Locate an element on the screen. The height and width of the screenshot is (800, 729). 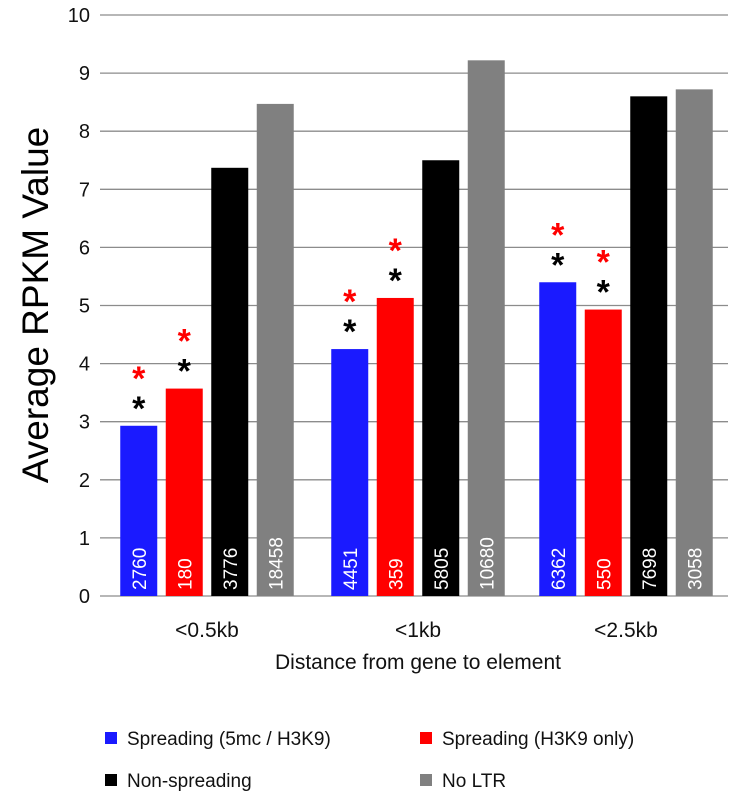
y-axis-title: Average RPKM Value is located at coordinates (35, 305).